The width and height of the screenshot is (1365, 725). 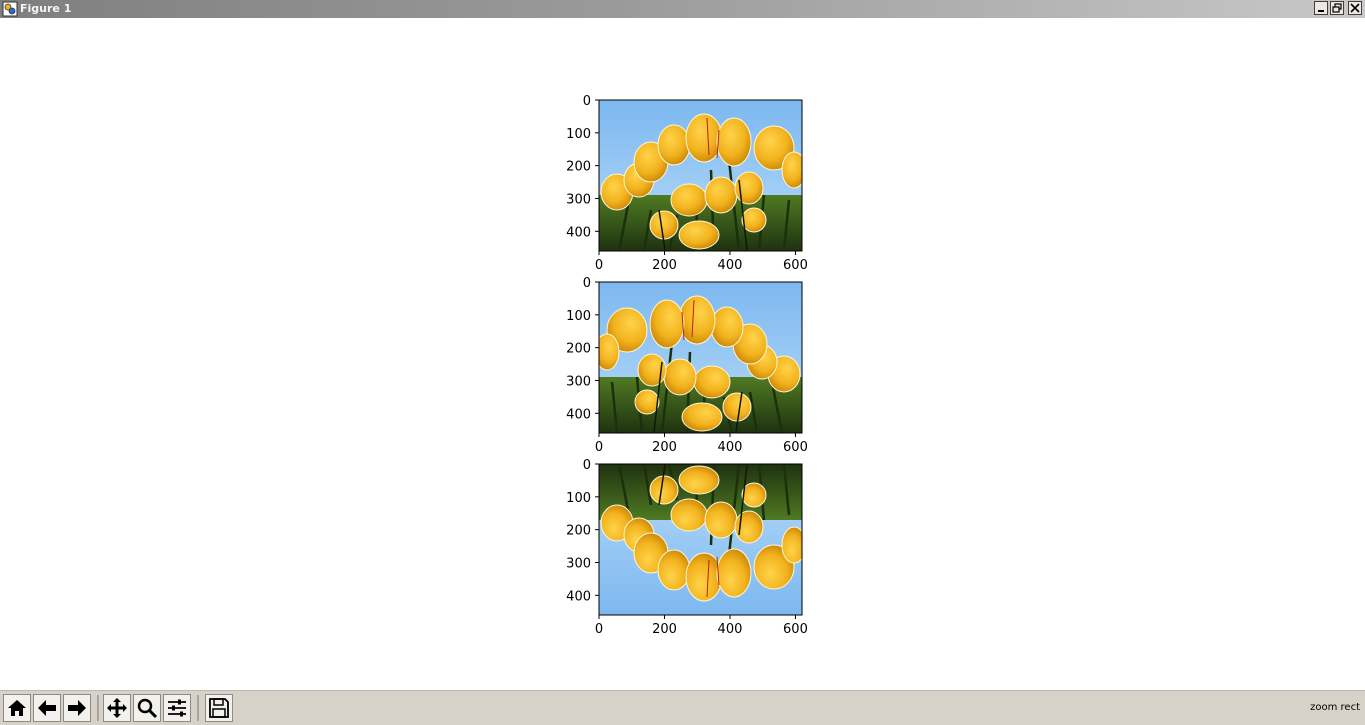 I want to click on close-button, so click(x=1355, y=8).